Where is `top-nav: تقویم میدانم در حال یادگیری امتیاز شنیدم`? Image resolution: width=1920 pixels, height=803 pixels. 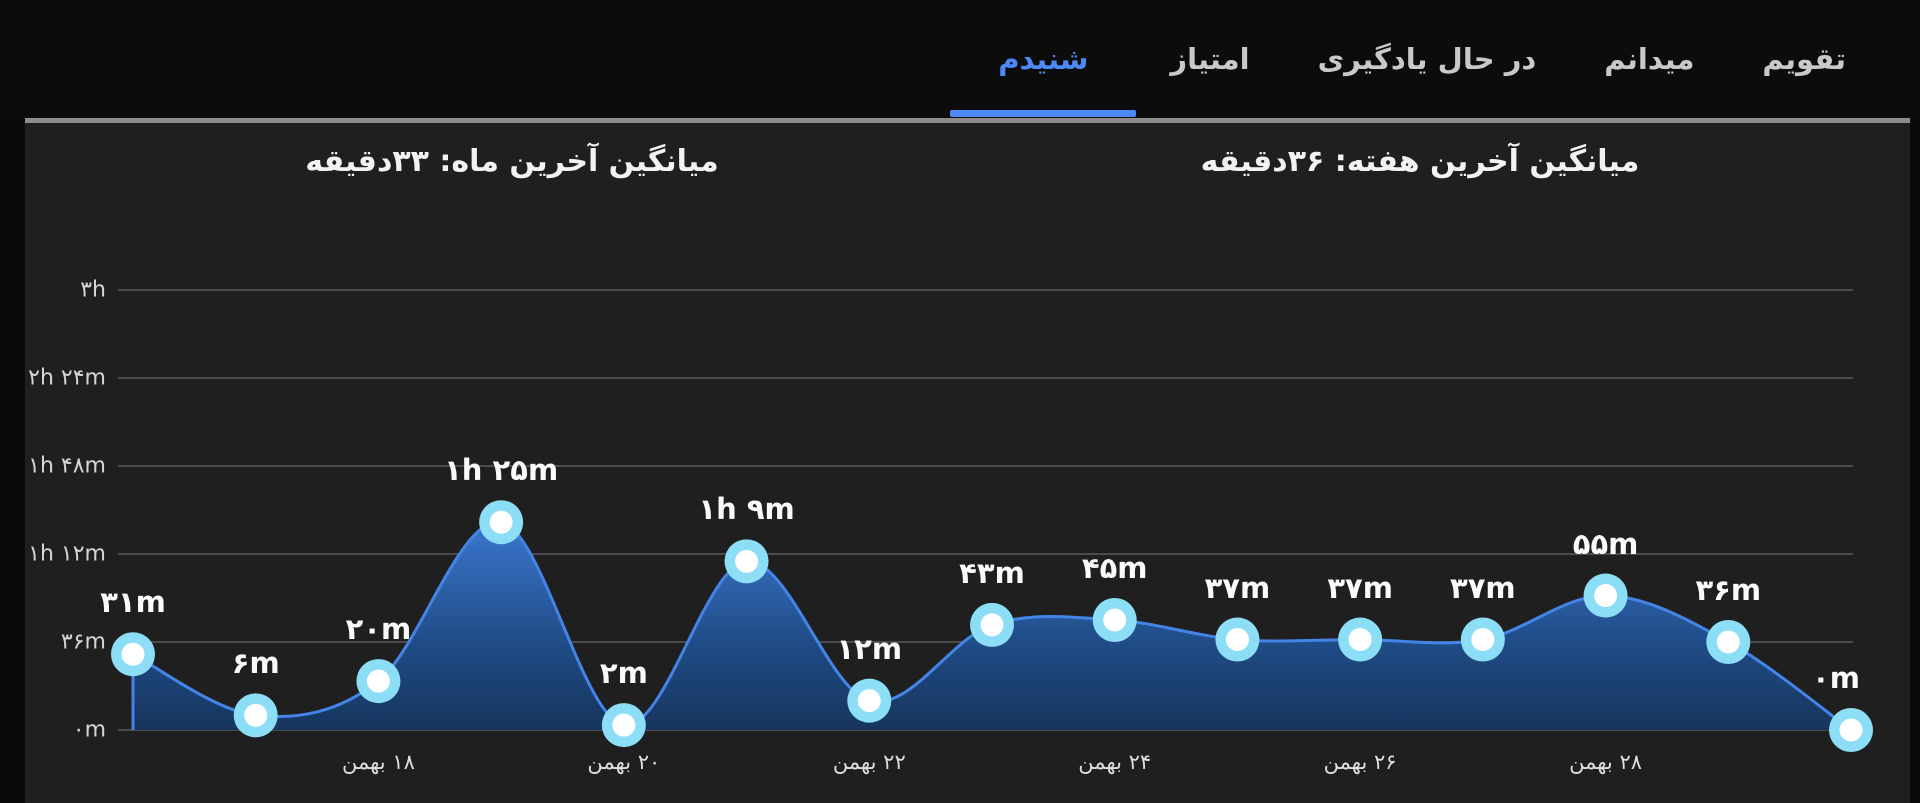 top-nav: تقویم میدانم در حال یادگیری امتیاز شنیدم is located at coordinates (960, 59).